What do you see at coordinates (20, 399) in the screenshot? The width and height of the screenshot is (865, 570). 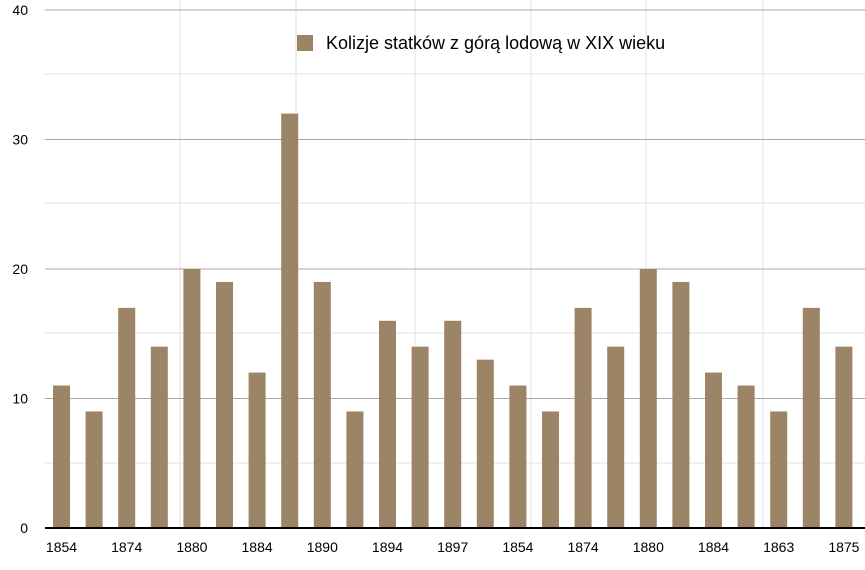 I see `y-tick-label: 10` at bounding box center [20, 399].